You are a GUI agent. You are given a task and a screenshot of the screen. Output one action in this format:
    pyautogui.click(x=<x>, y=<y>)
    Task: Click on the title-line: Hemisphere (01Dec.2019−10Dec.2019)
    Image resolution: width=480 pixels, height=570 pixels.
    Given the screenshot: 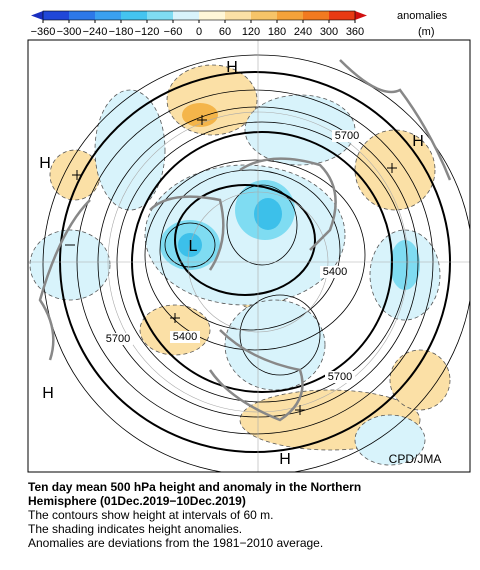 What is the action you would take?
    pyautogui.click(x=137, y=501)
    